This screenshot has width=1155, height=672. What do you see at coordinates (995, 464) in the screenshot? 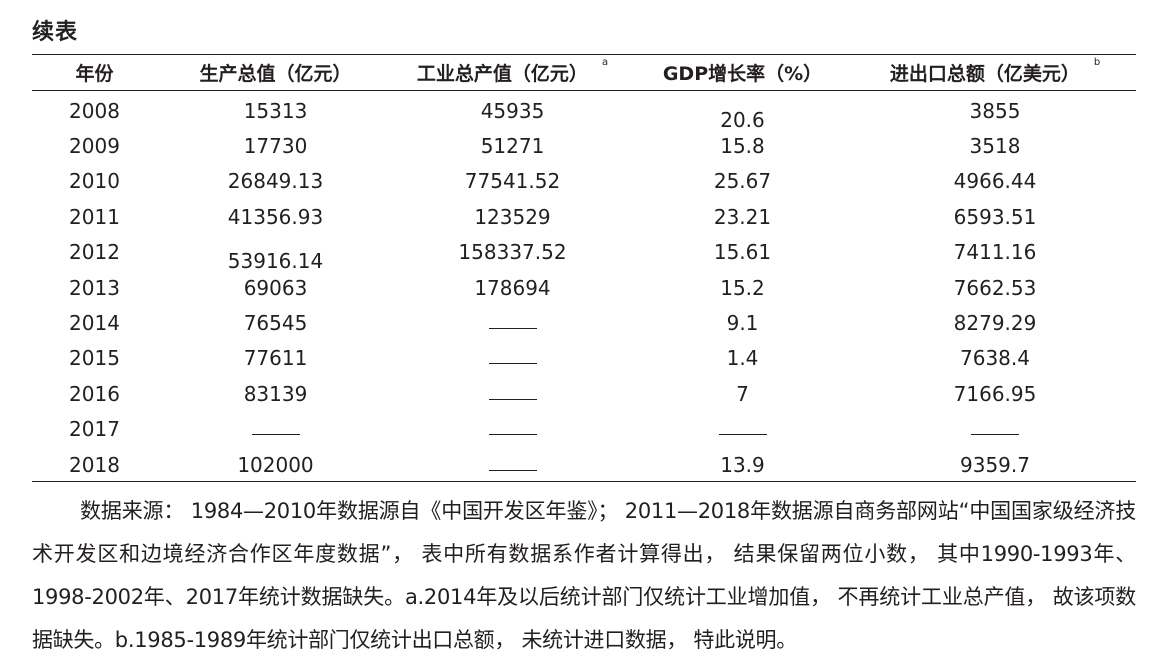
I see `trade-total-cell: 9359.7` at bounding box center [995, 464].